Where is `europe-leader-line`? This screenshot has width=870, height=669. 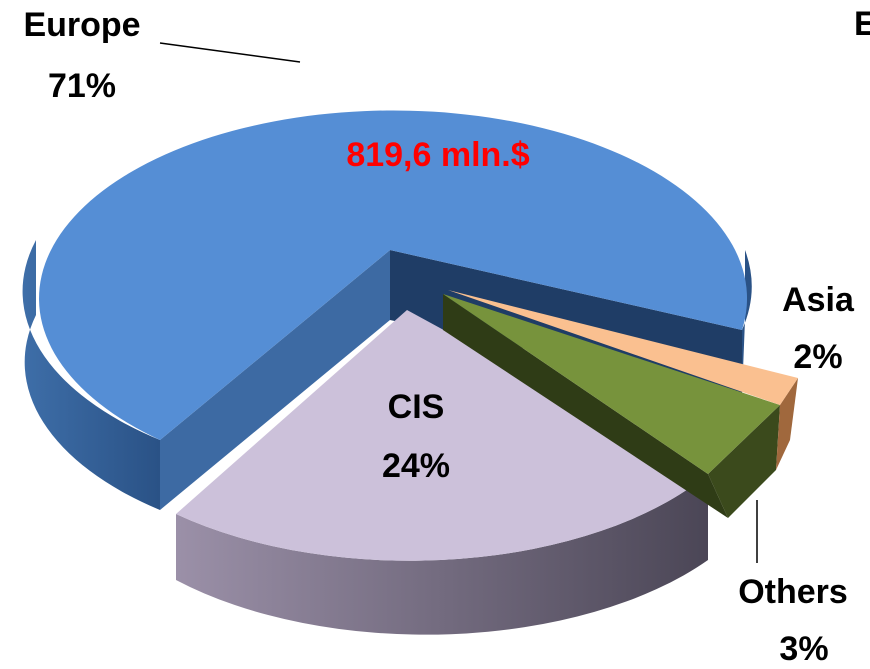
europe-leader-line is located at coordinates (230, 52).